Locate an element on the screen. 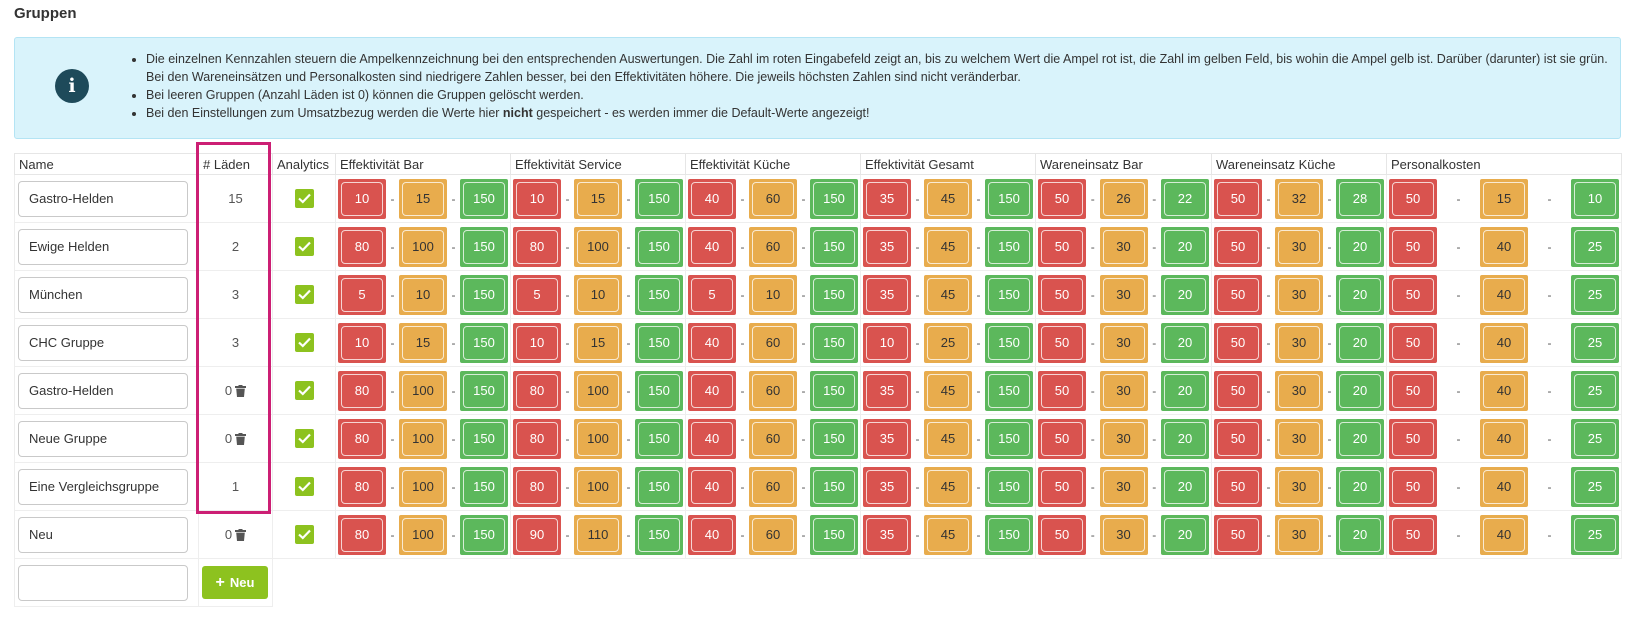 This screenshot has width=1631, height=629. trash-icon is located at coordinates (241, 534).